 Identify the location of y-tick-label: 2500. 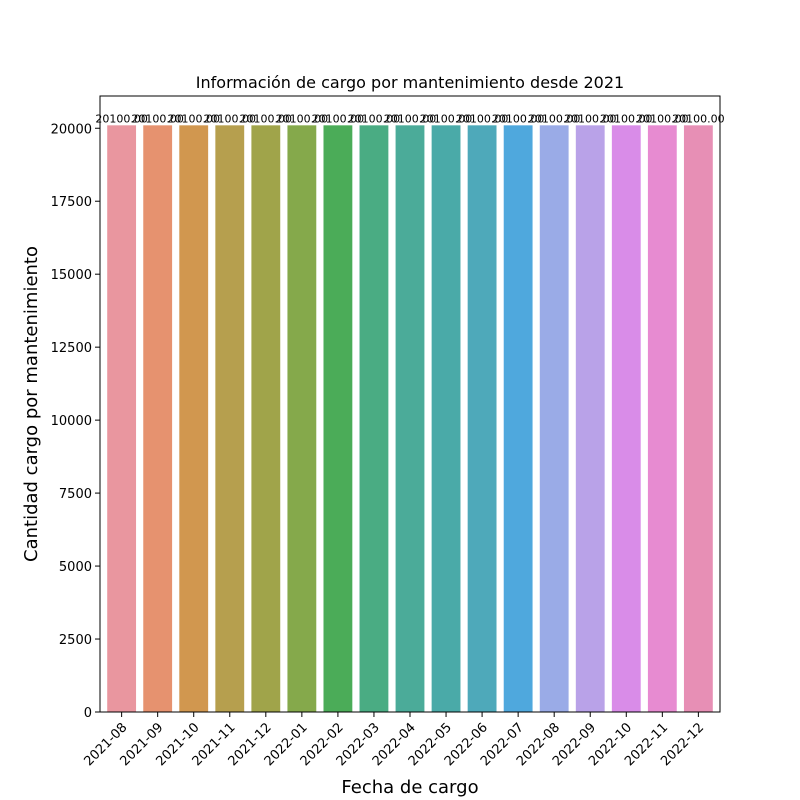
(75, 640).